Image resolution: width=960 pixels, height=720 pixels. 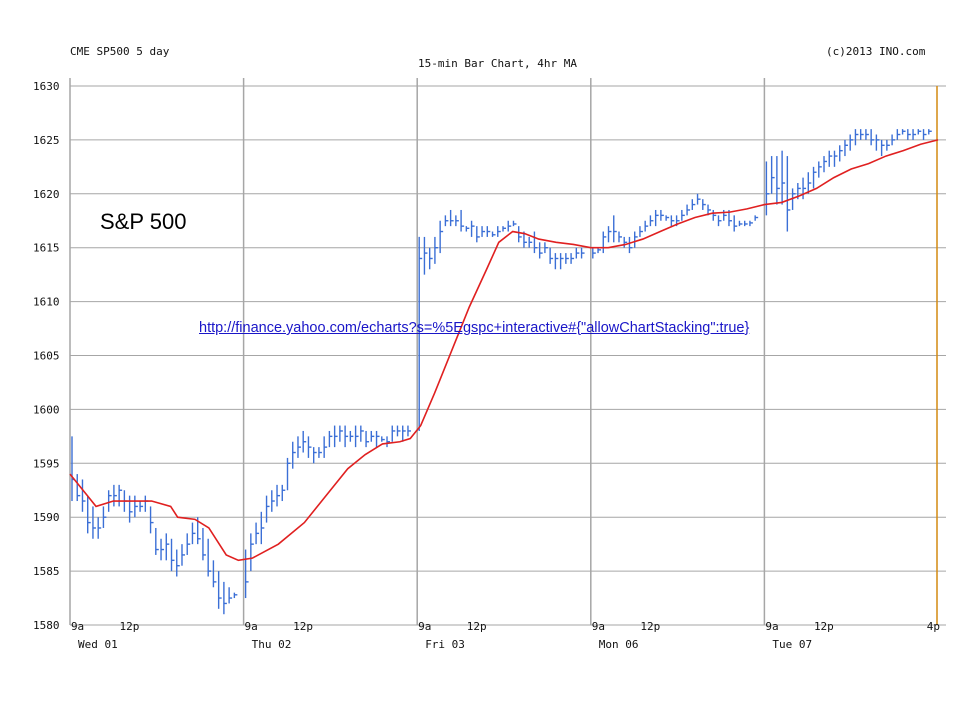 What do you see at coordinates (98, 644) in the screenshot?
I see `day-label: Wed 01` at bounding box center [98, 644].